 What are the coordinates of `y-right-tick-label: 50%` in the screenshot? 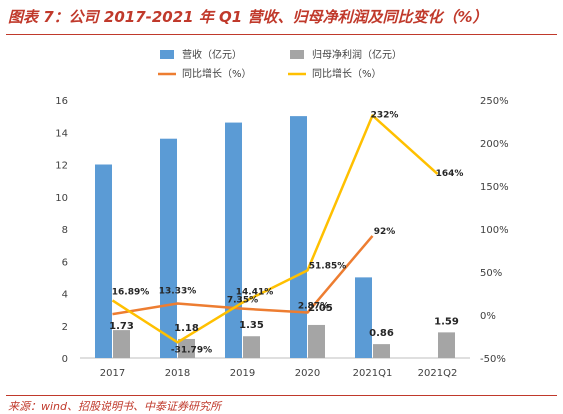 It's located at (491, 273).